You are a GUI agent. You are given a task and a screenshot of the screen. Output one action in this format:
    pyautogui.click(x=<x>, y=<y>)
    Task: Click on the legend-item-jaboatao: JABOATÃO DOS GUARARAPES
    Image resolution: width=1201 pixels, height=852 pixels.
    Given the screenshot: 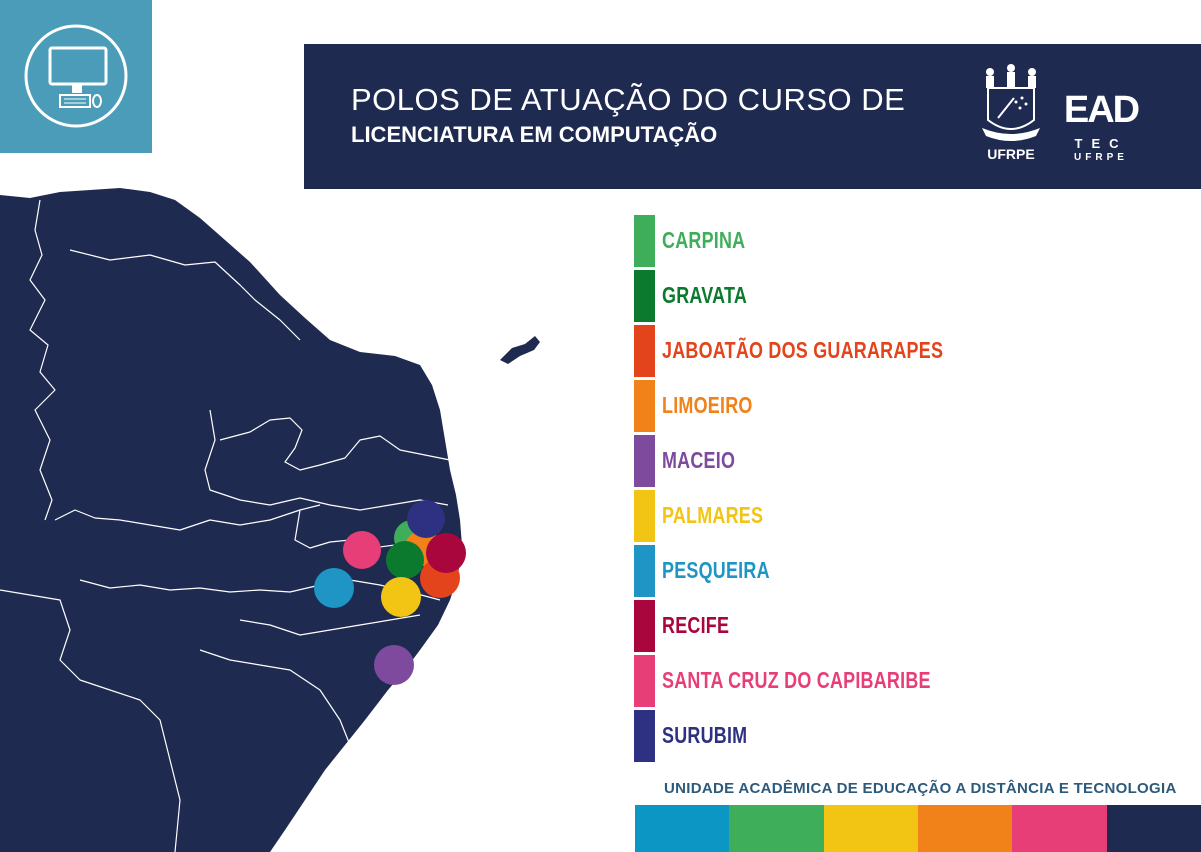 What is the action you would take?
    pyautogui.click(x=914, y=351)
    